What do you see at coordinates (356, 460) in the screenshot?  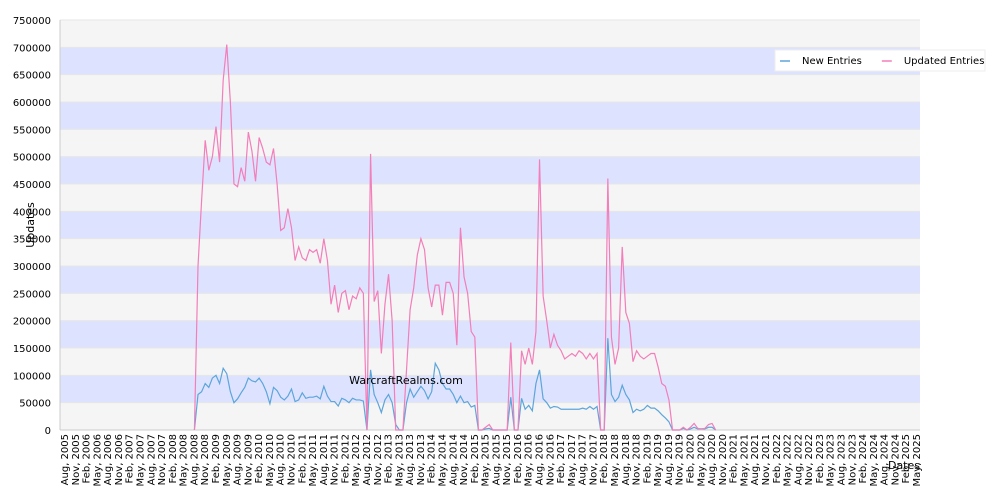 I see `x-tick-label: May, 2012` at bounding box center [356, 460].